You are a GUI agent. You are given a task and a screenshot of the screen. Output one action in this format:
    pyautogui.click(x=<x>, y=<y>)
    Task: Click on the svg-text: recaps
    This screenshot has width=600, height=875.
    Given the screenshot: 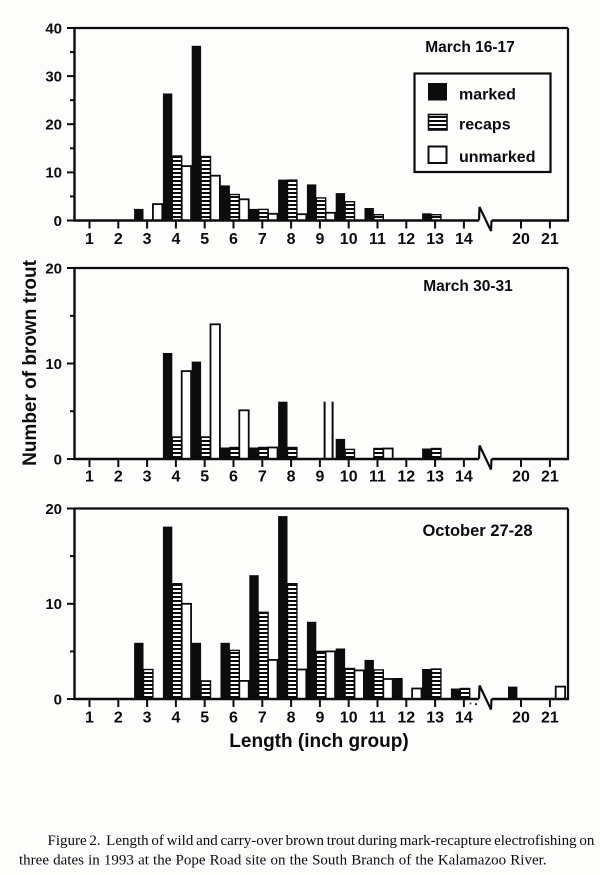 What is the action you would take?
    pyautogui.click(x=485, y=125)
    